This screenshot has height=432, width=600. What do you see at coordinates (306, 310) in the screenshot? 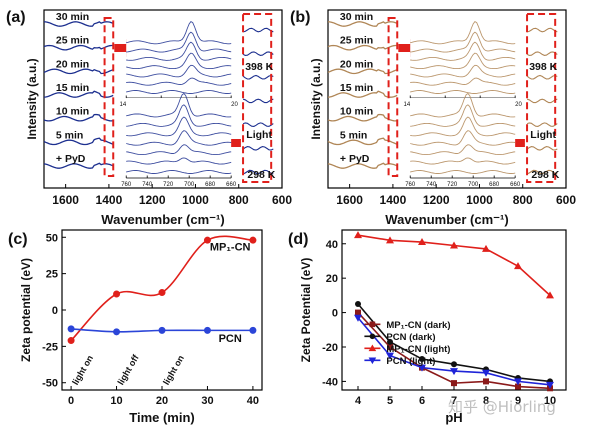
I see `y-axis-label: Zeta Potential (eV)` at bounding box center [306, 310].